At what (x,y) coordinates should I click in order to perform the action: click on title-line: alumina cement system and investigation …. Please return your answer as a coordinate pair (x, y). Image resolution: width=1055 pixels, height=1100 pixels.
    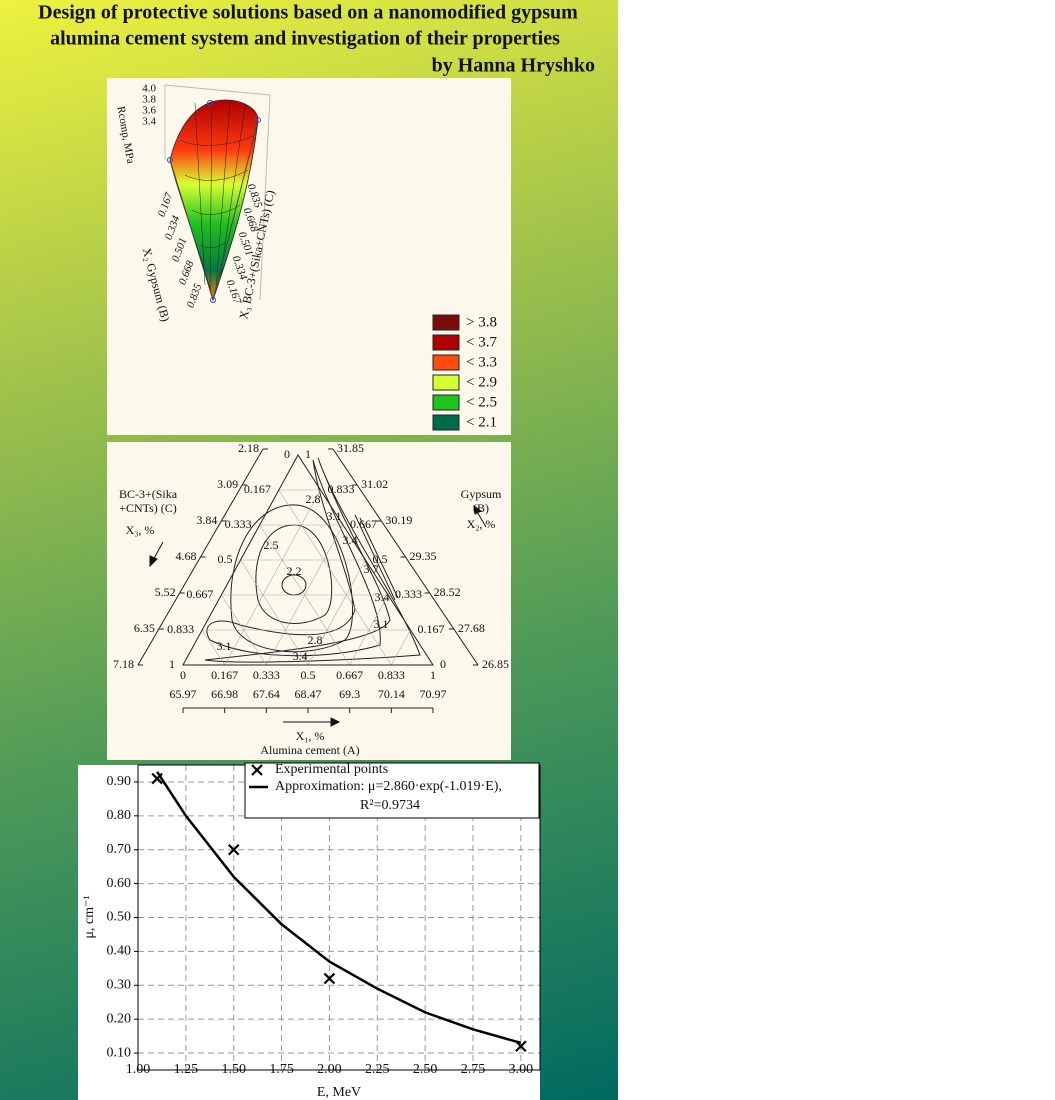
    Looking at the image, I should click on (305, 39).